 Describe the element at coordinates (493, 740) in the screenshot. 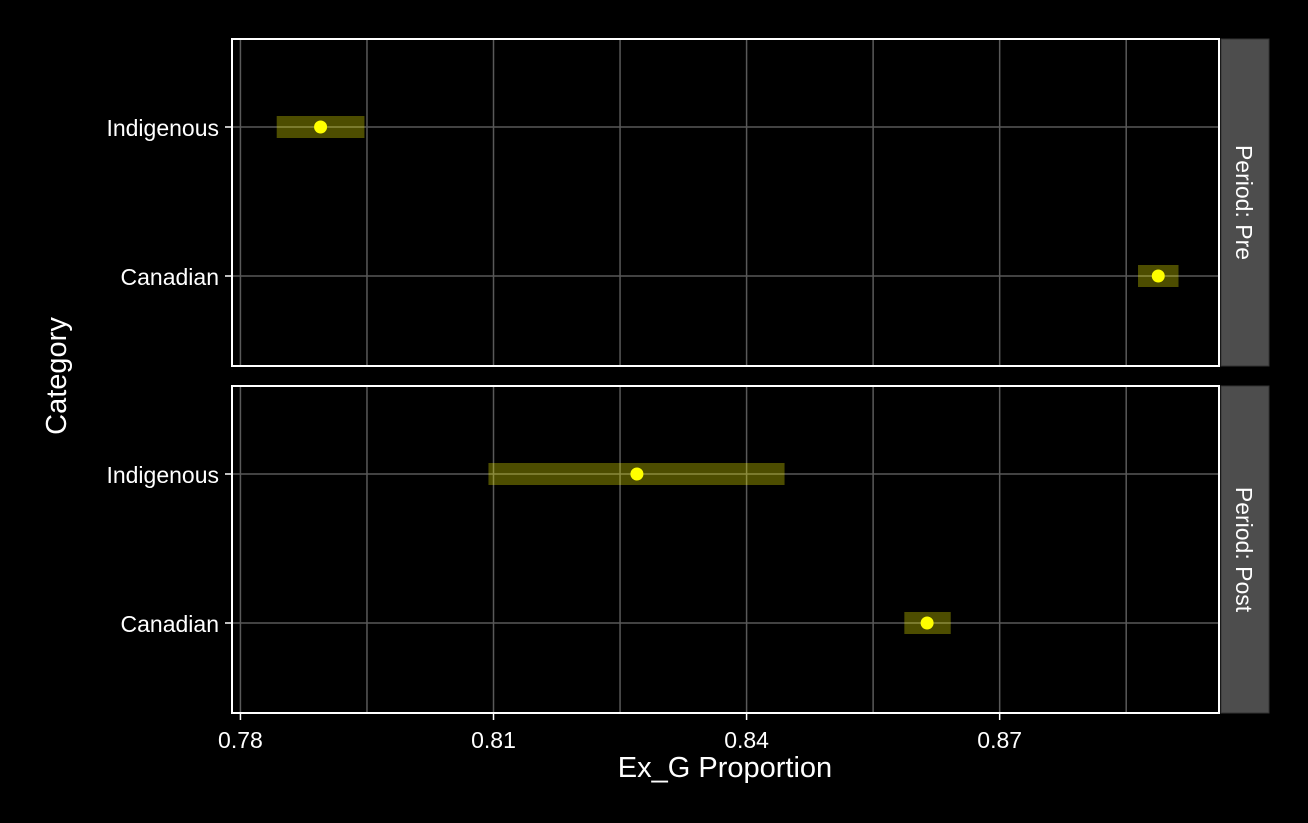

I see `x-tick-label: 0.81` at that location.